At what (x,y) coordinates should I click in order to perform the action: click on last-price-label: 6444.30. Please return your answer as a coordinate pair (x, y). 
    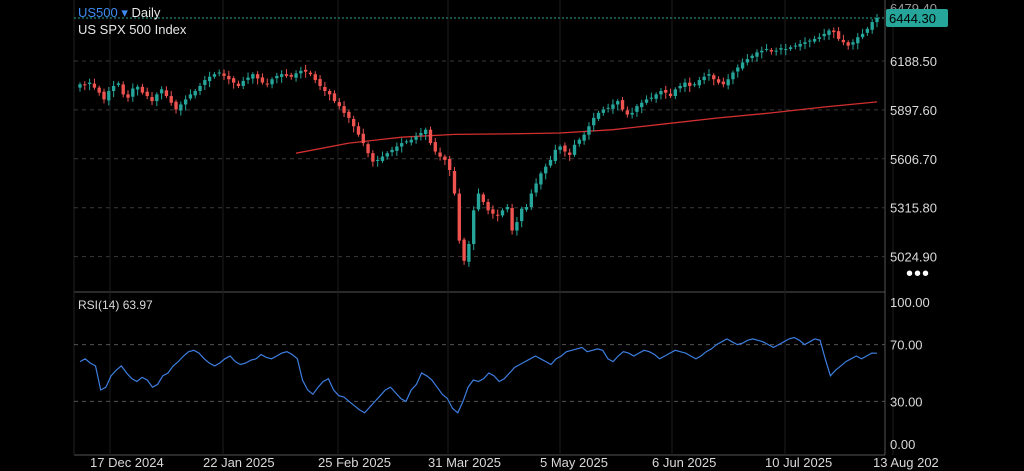
    Looking at the image, I should click on (912, 18).